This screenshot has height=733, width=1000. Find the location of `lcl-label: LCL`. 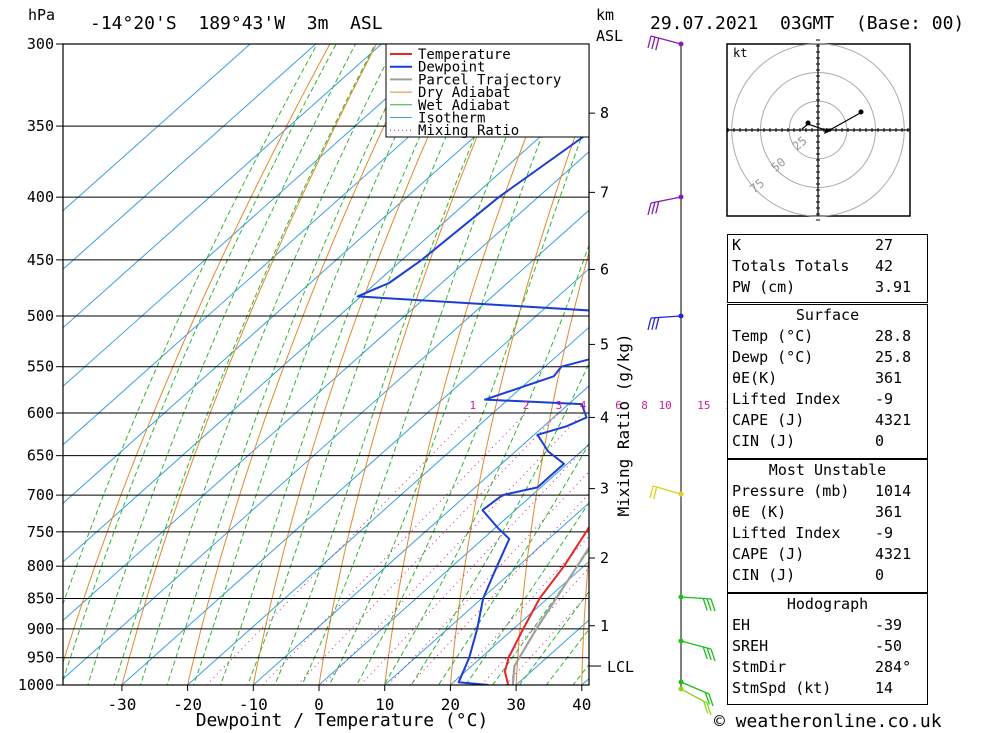

lcl-label: LCL is located at coordinates (620, 667).